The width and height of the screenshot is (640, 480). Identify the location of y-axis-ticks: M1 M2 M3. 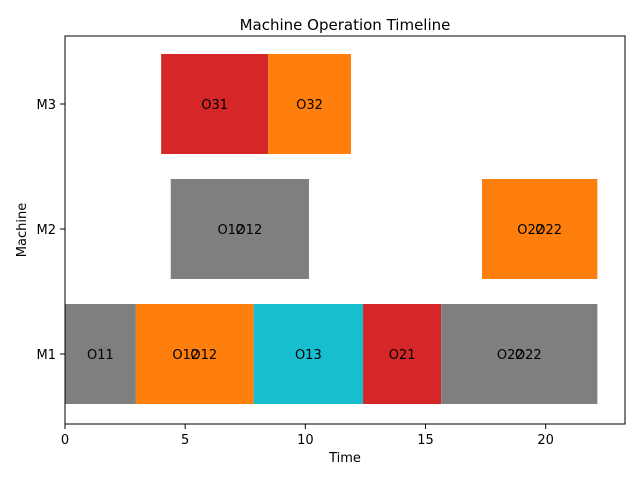
(51, 230).